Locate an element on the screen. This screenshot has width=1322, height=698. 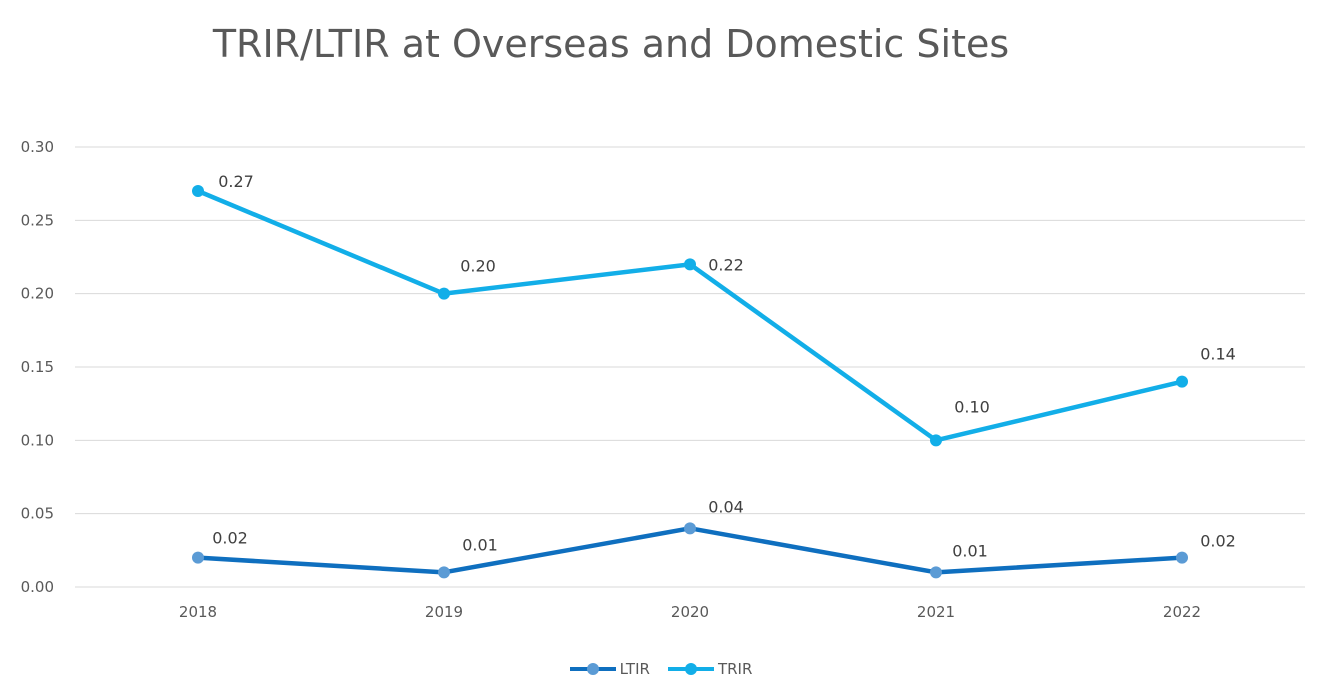
y-axis-ticks: 0.00 0.05 0.10 0.15 0.20 0.25 0.30 is located at coordinates (37, 367).